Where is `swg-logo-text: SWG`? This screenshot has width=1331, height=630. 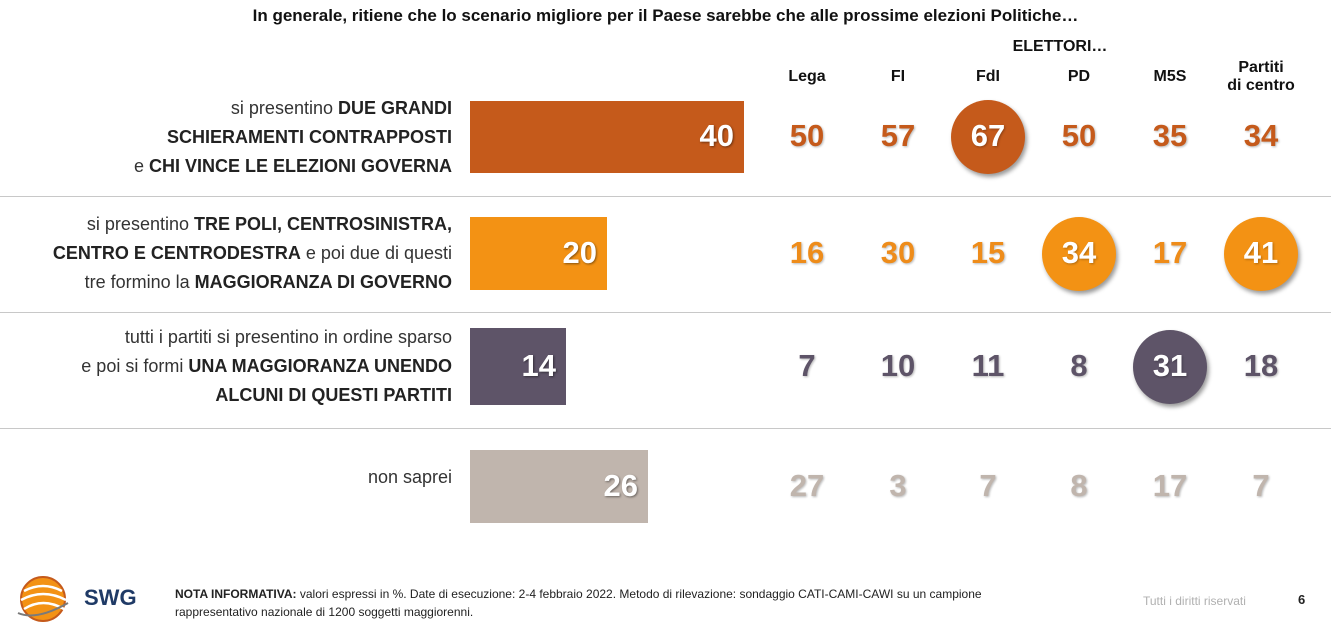
swg-logo-text: SWG is located at coordinates (110, 597).